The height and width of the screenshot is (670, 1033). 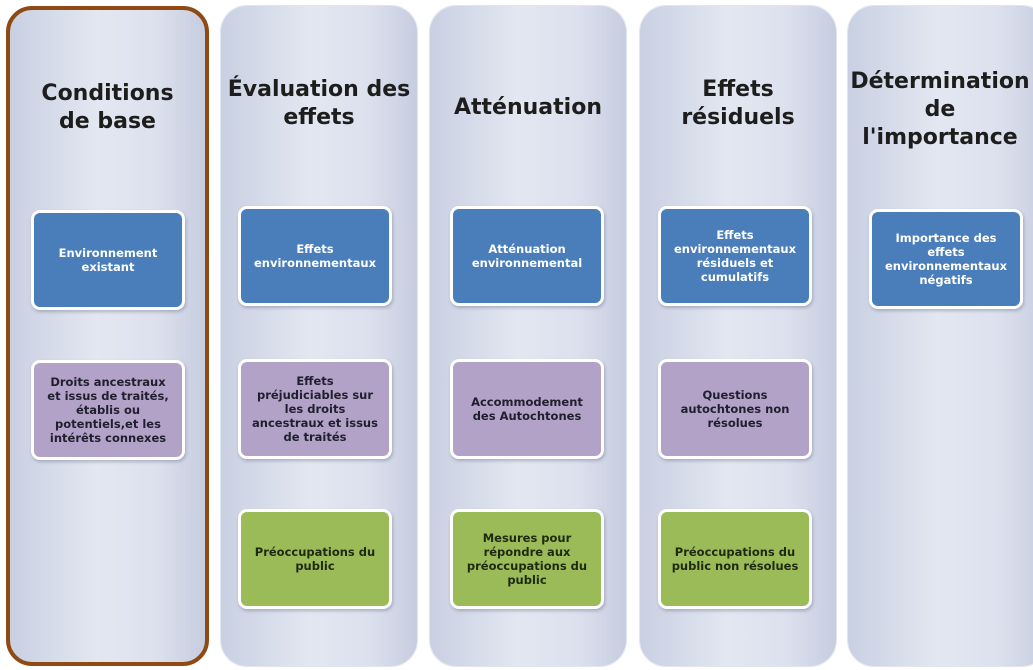 What do you see at coordinates (735, 559) in the screenshot?
I see `box-preoccupations-non-resolues: Préoccupations du public non résolues` at bounding box center [735, 559].